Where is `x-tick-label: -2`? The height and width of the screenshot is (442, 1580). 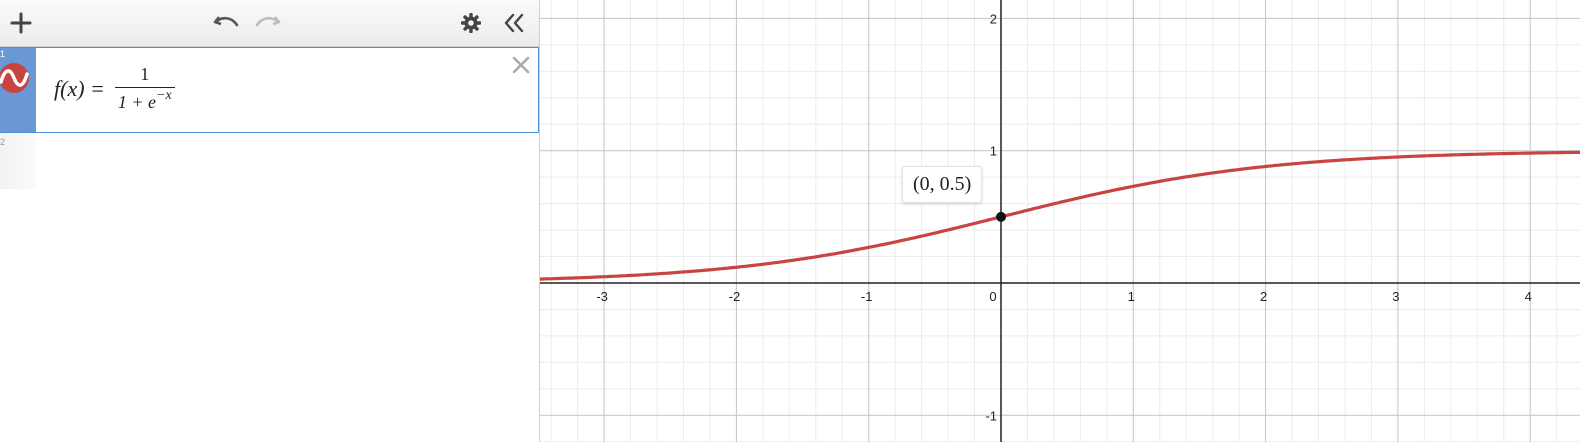 x-tick-label: -2 is located at coordinates (735, 296).